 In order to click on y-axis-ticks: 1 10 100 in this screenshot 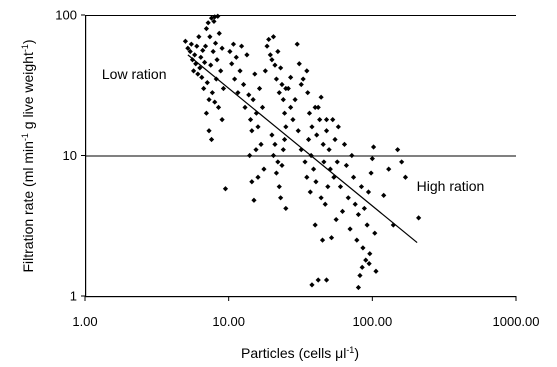, I will do `click(70, 156)`.